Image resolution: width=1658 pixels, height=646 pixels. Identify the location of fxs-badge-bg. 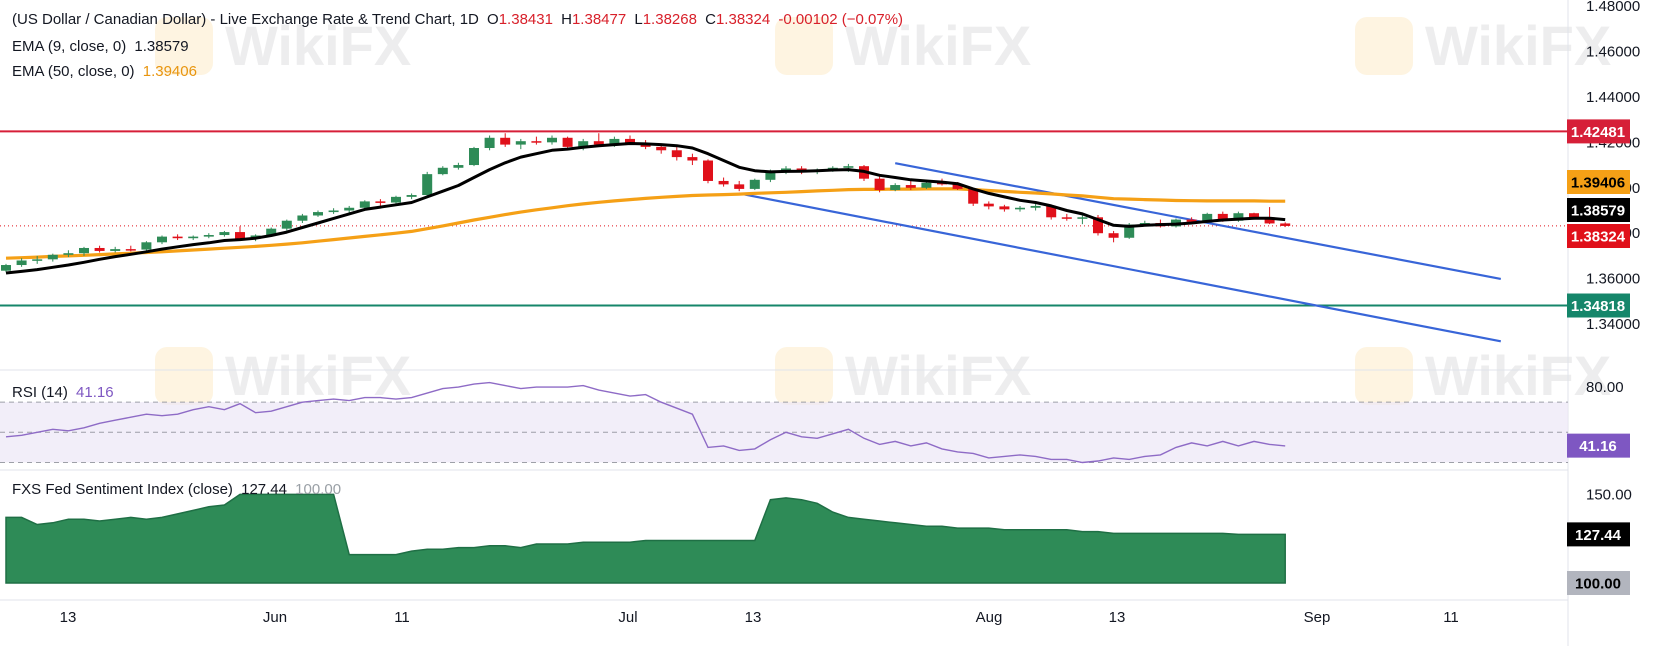
(1598, 534).